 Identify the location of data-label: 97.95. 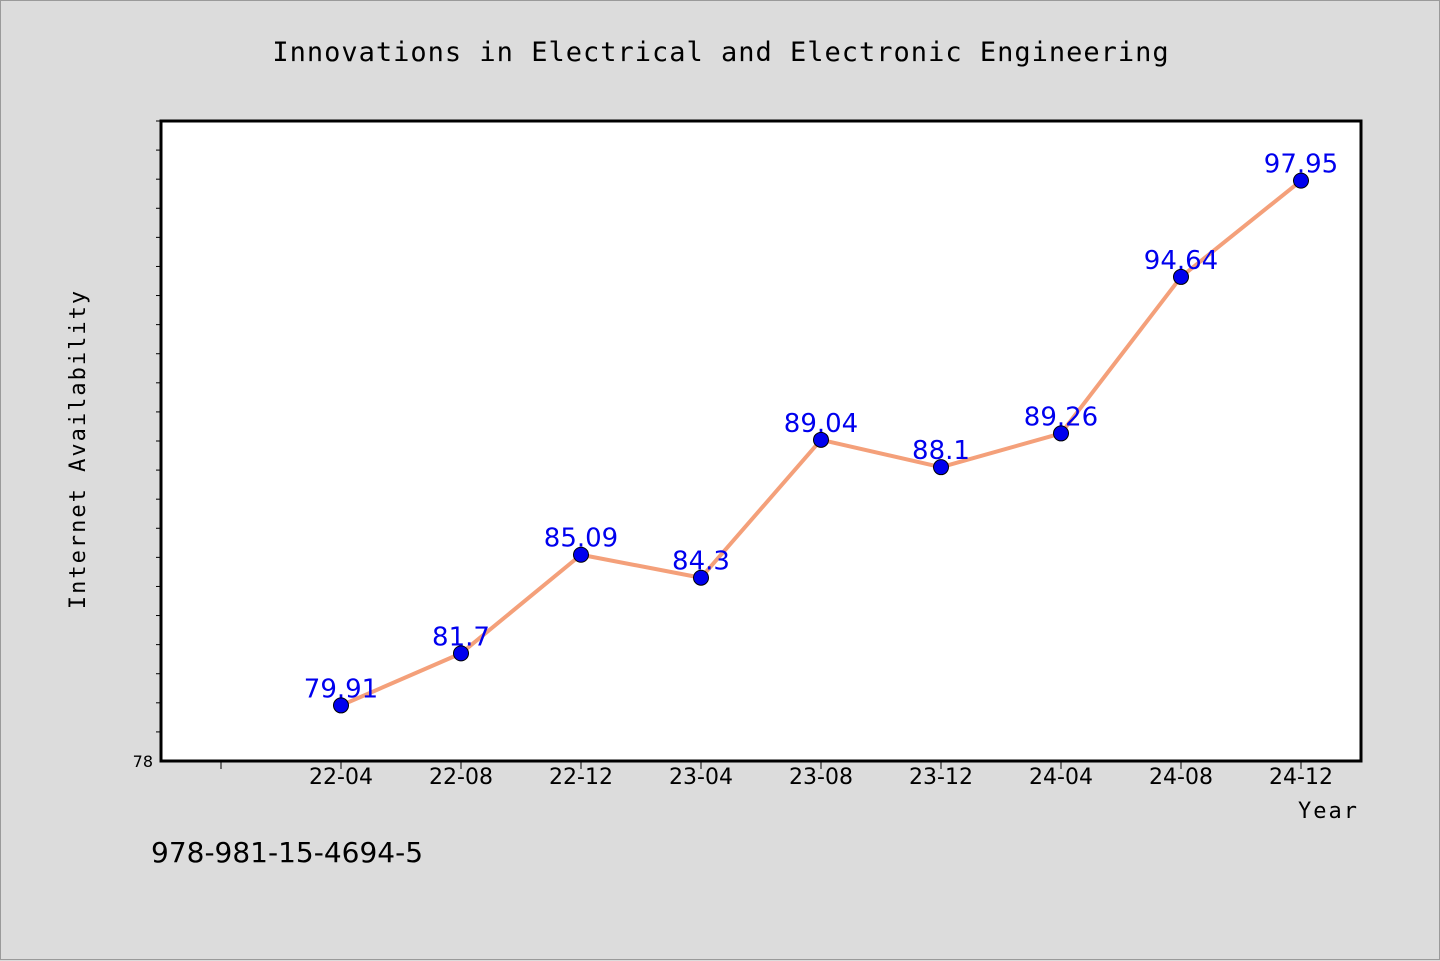
(1301, 165).